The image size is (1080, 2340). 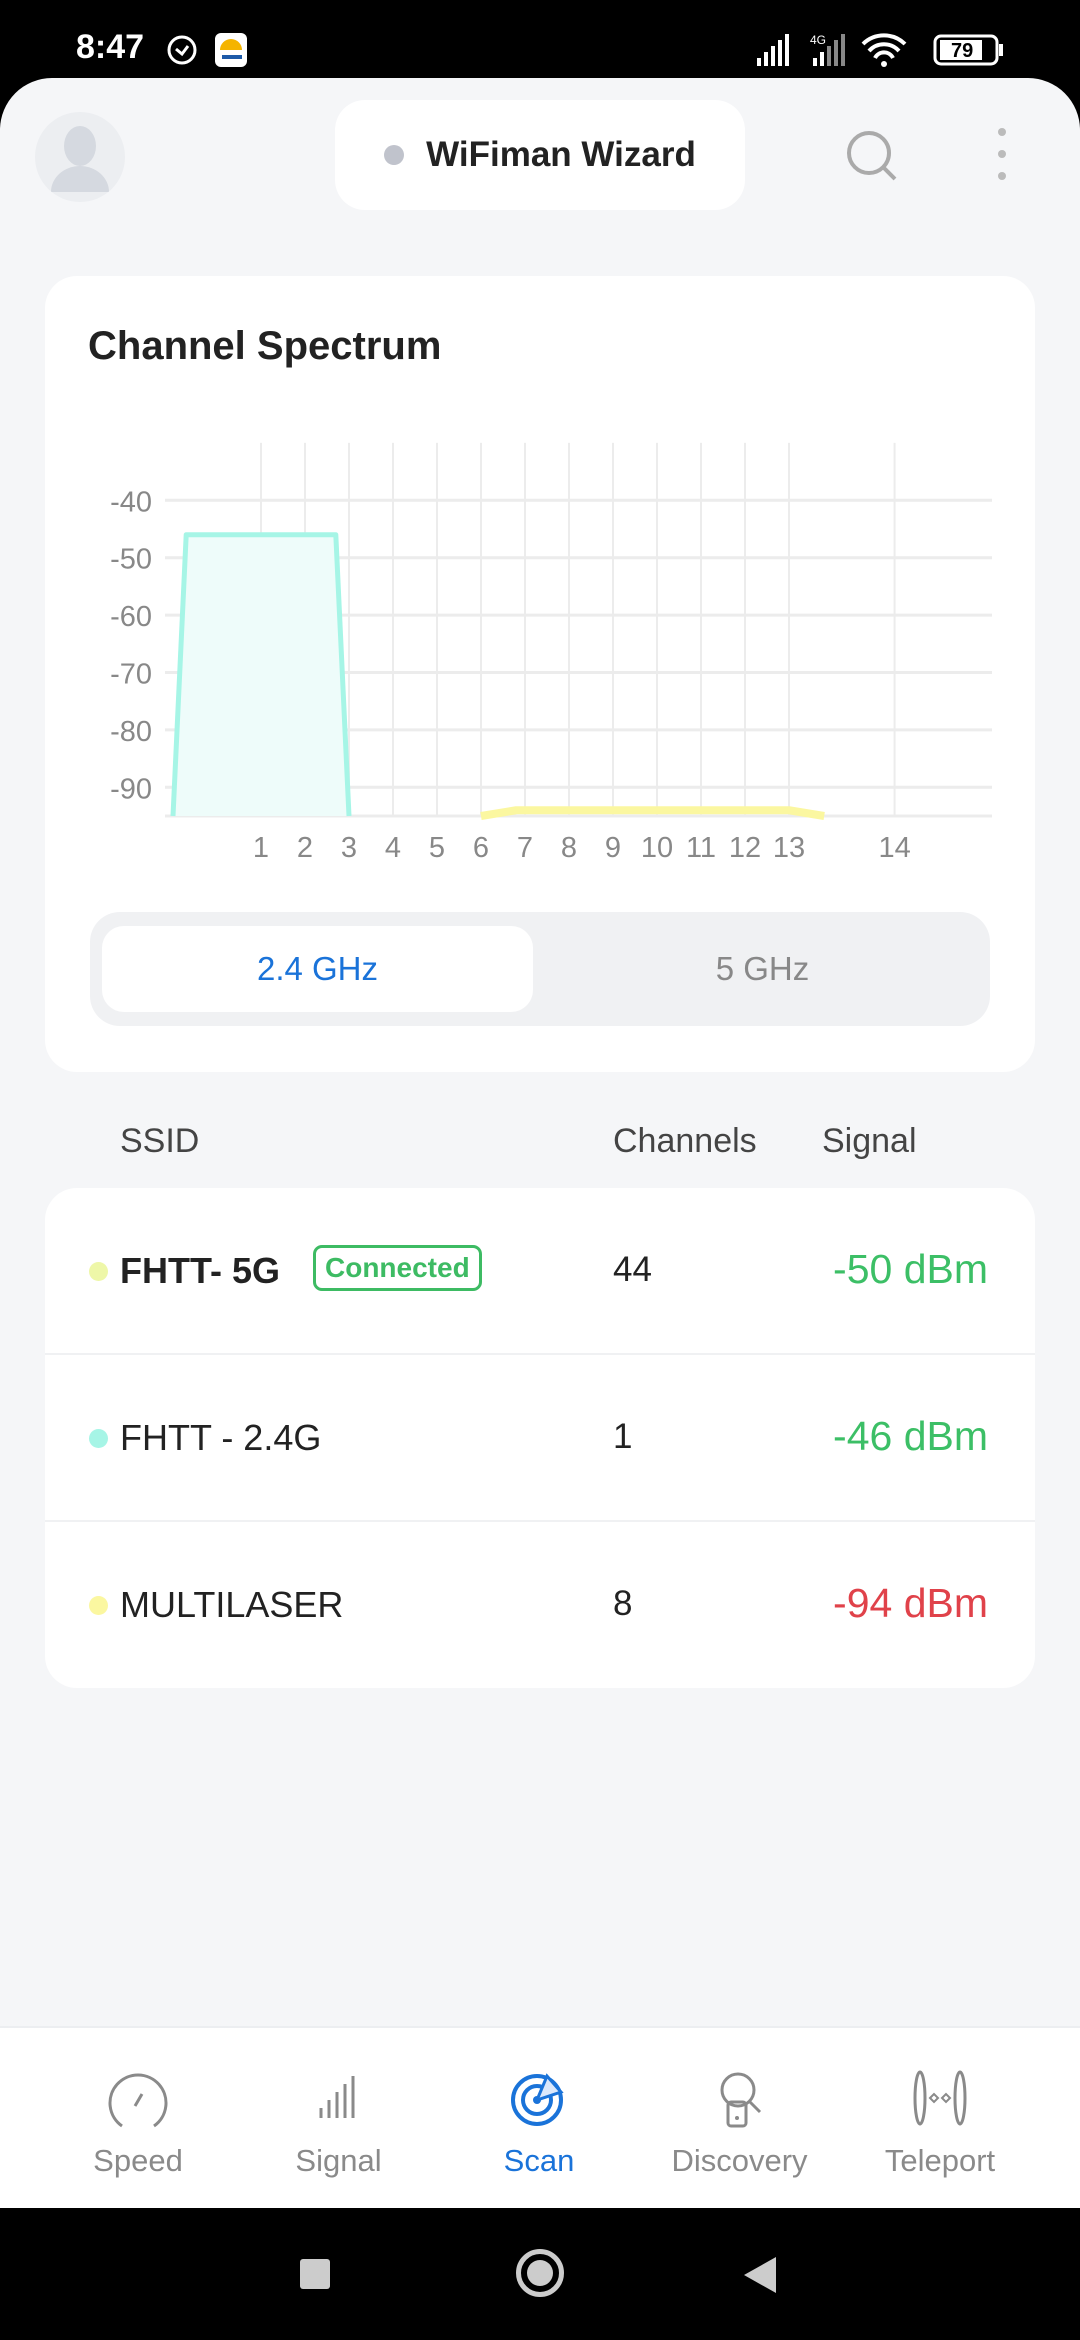 What do you see at coordinates (338, 2160) in the screenshot?
I see `nav-label: Signal` at bounding box center [338, 2160].